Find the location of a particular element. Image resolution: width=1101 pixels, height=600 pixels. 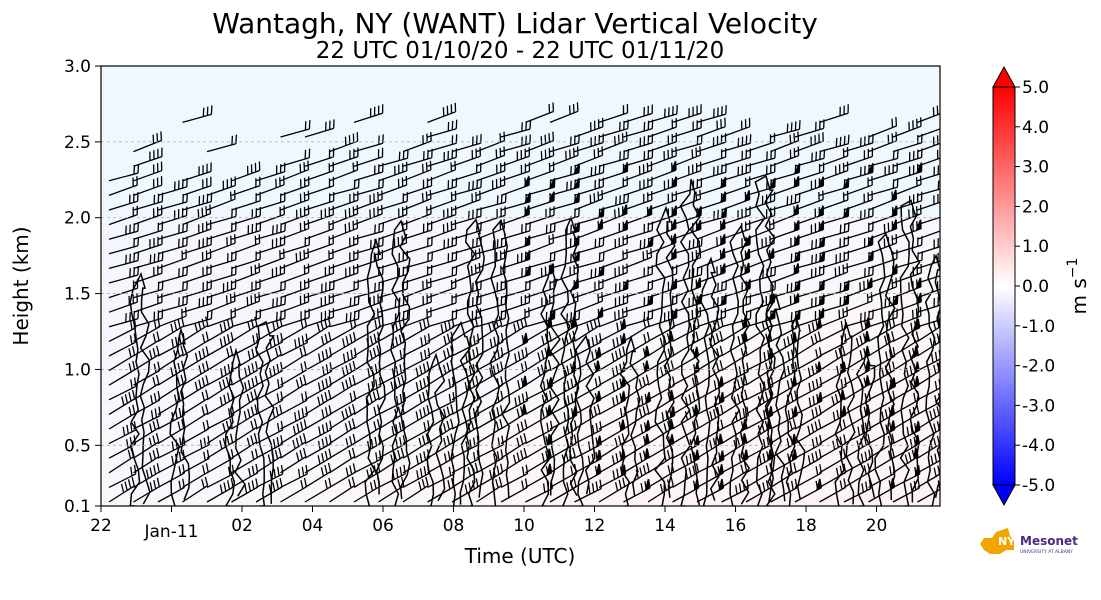

x-tick-label: 22 is located at coordinates (101, 526).